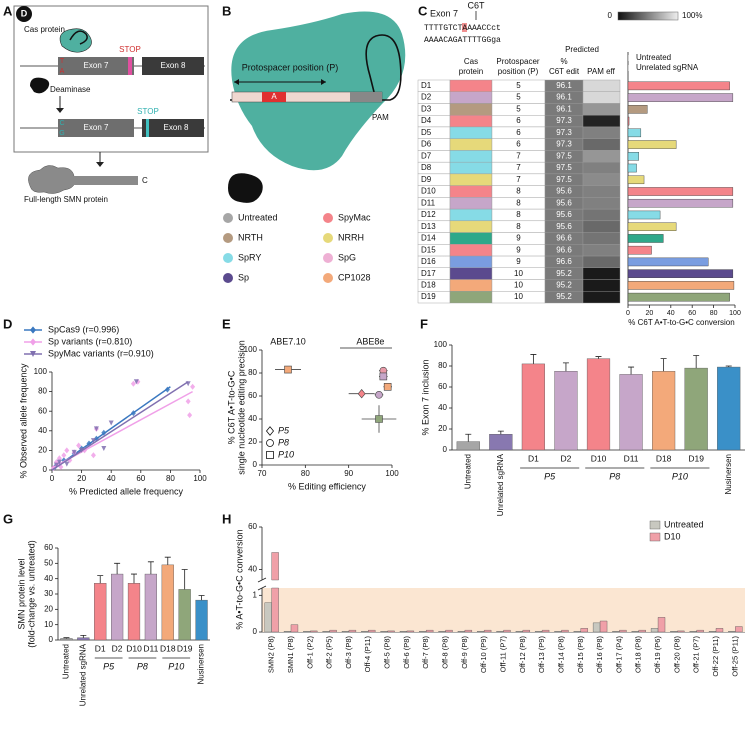 Image resolution: width=750 pixels, height=744 pixels. What do you see at coordinates (109, 666) in the screenshot?
I see `group-label: P5` at bounding box center [109, 666].